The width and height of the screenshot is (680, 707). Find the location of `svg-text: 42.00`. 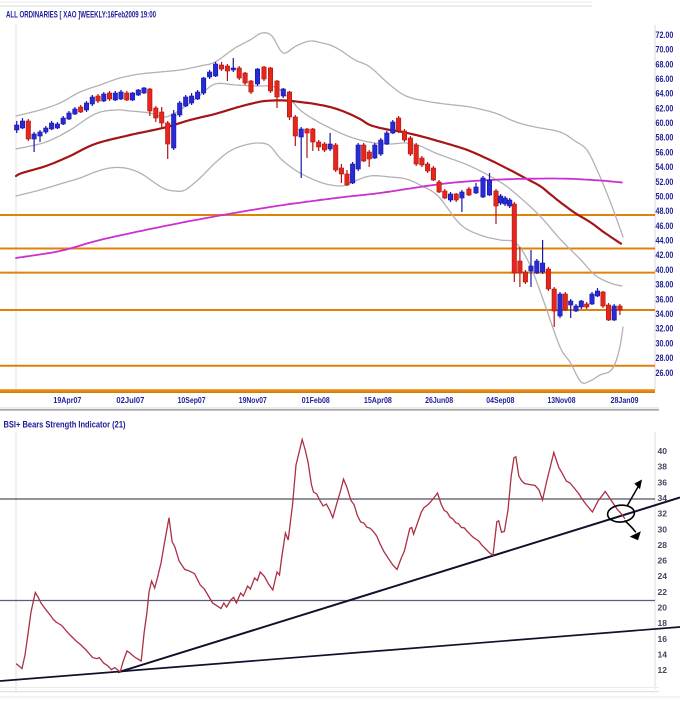

svg-text: 42.00 is located at coordinates (665, 255).